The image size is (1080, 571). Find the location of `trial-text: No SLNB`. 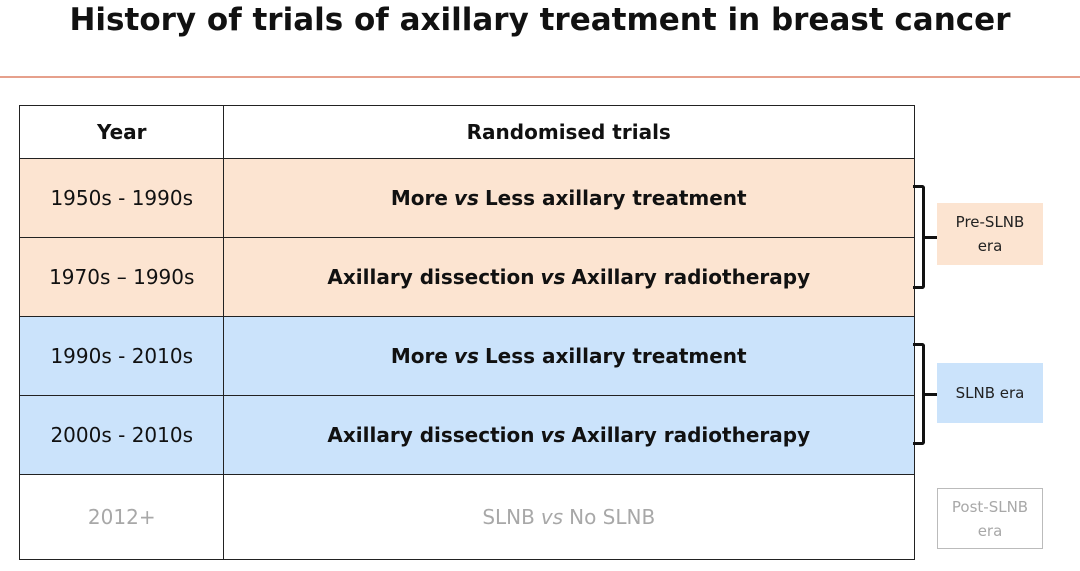

trial-text: No SLNB is located at coordinates (612, 516).